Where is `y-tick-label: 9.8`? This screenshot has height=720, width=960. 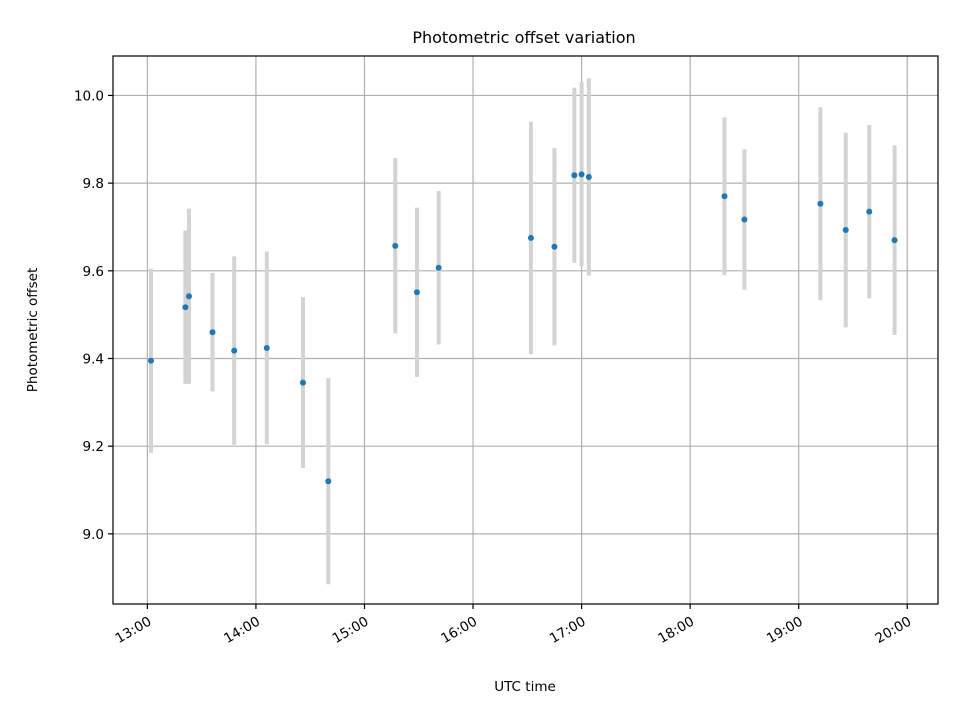
y-tick-label: 9.8 is located at coordinates (93, 184).